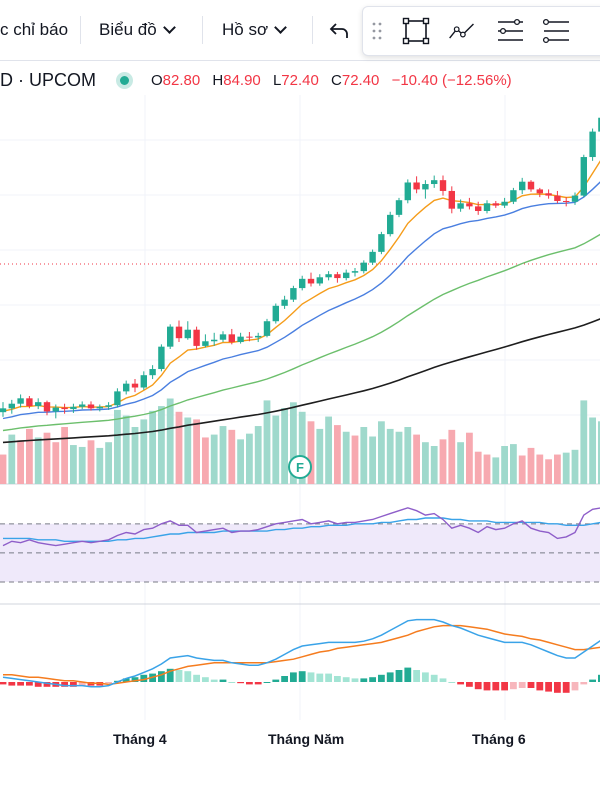  Describe the element at coordinates (169, 27) in the screenshot. I see `chevron-down-icon` at that location.